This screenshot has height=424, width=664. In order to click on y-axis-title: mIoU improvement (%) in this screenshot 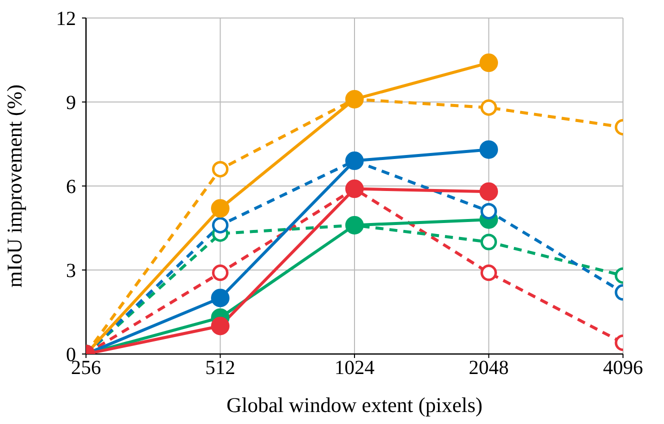, I will do `click(14, 186)`.